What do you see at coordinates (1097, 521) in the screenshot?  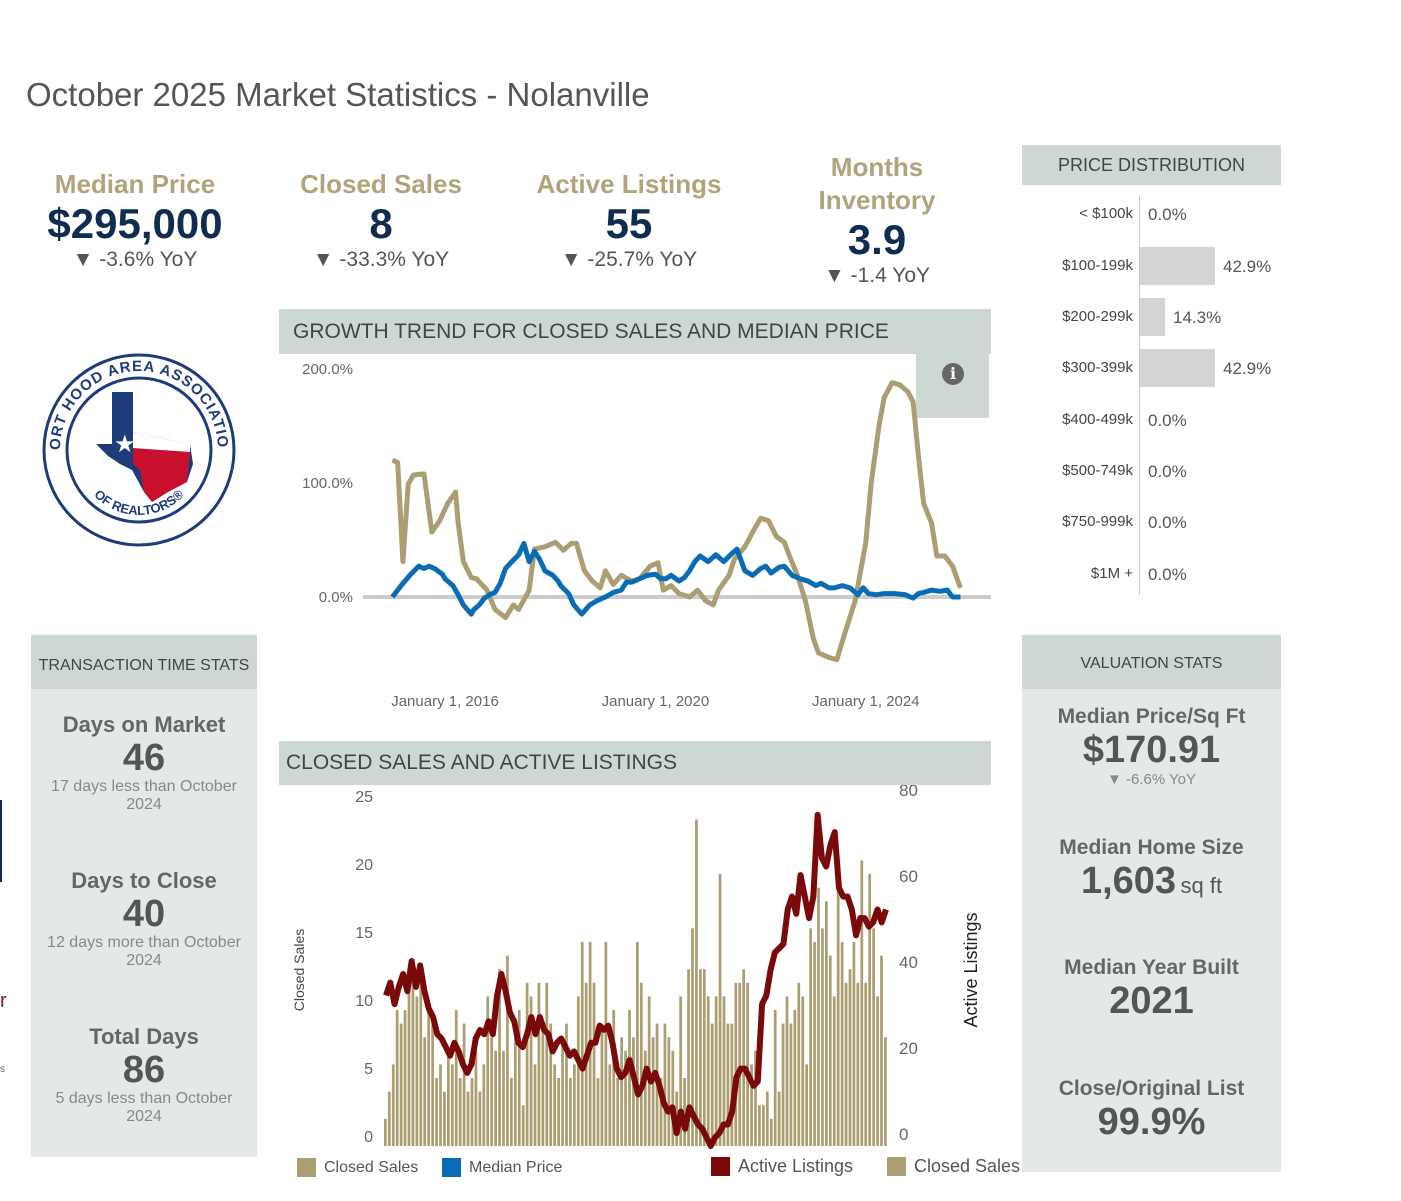 I see `price-range-label: $750-999k` at bounding box center [1097, 521].